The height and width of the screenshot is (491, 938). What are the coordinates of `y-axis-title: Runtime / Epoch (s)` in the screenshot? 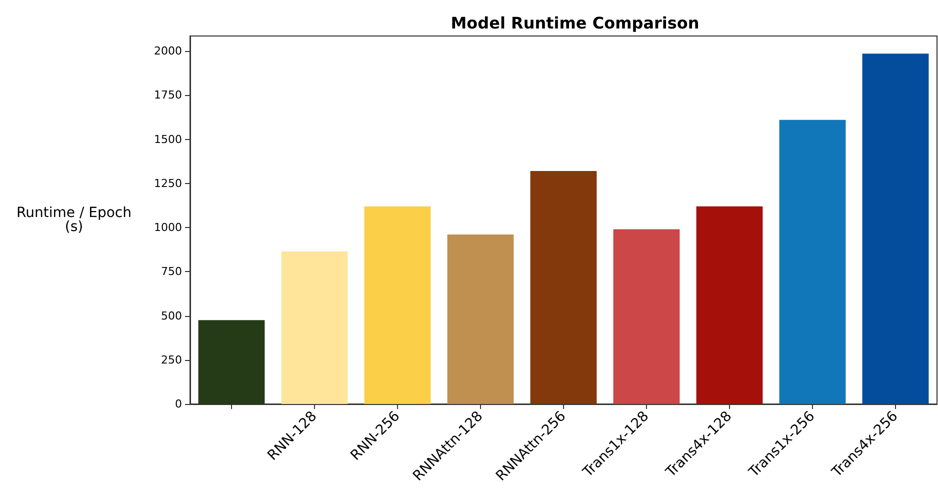 It's located at (74, 220).